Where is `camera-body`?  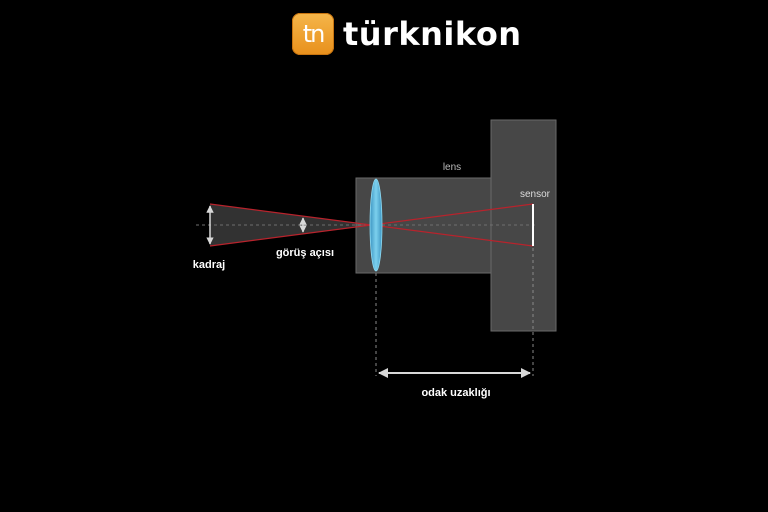 camera-body is located at coordinates (523, 225).